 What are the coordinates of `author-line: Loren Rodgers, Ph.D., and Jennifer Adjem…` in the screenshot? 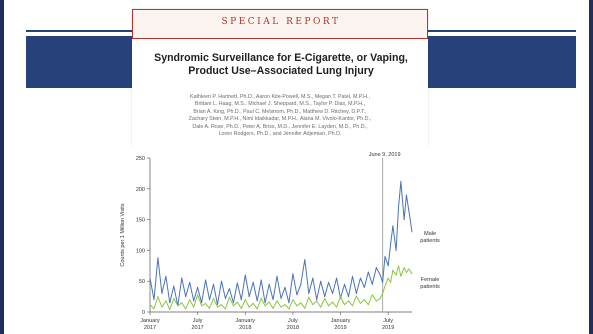 It's located at (280, 134).